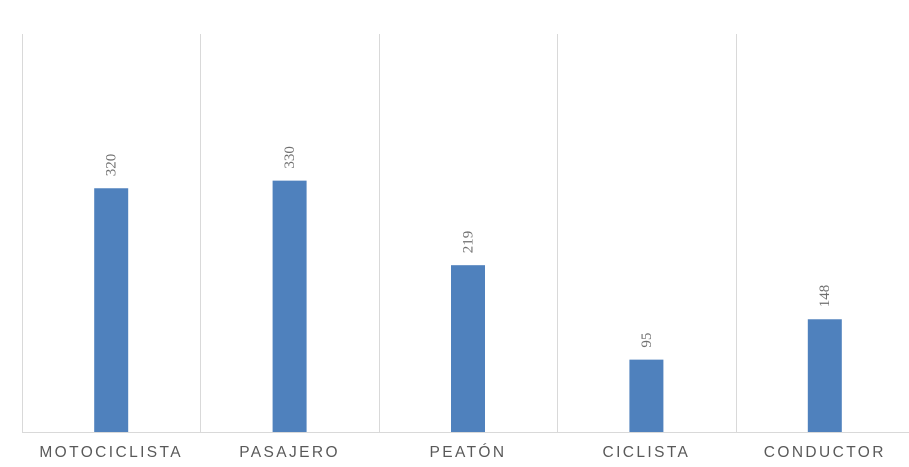  Describe the element at coordinates (646, 452) in the screenshot. I see `category-label-ciclista: CICLISTA` at that location.